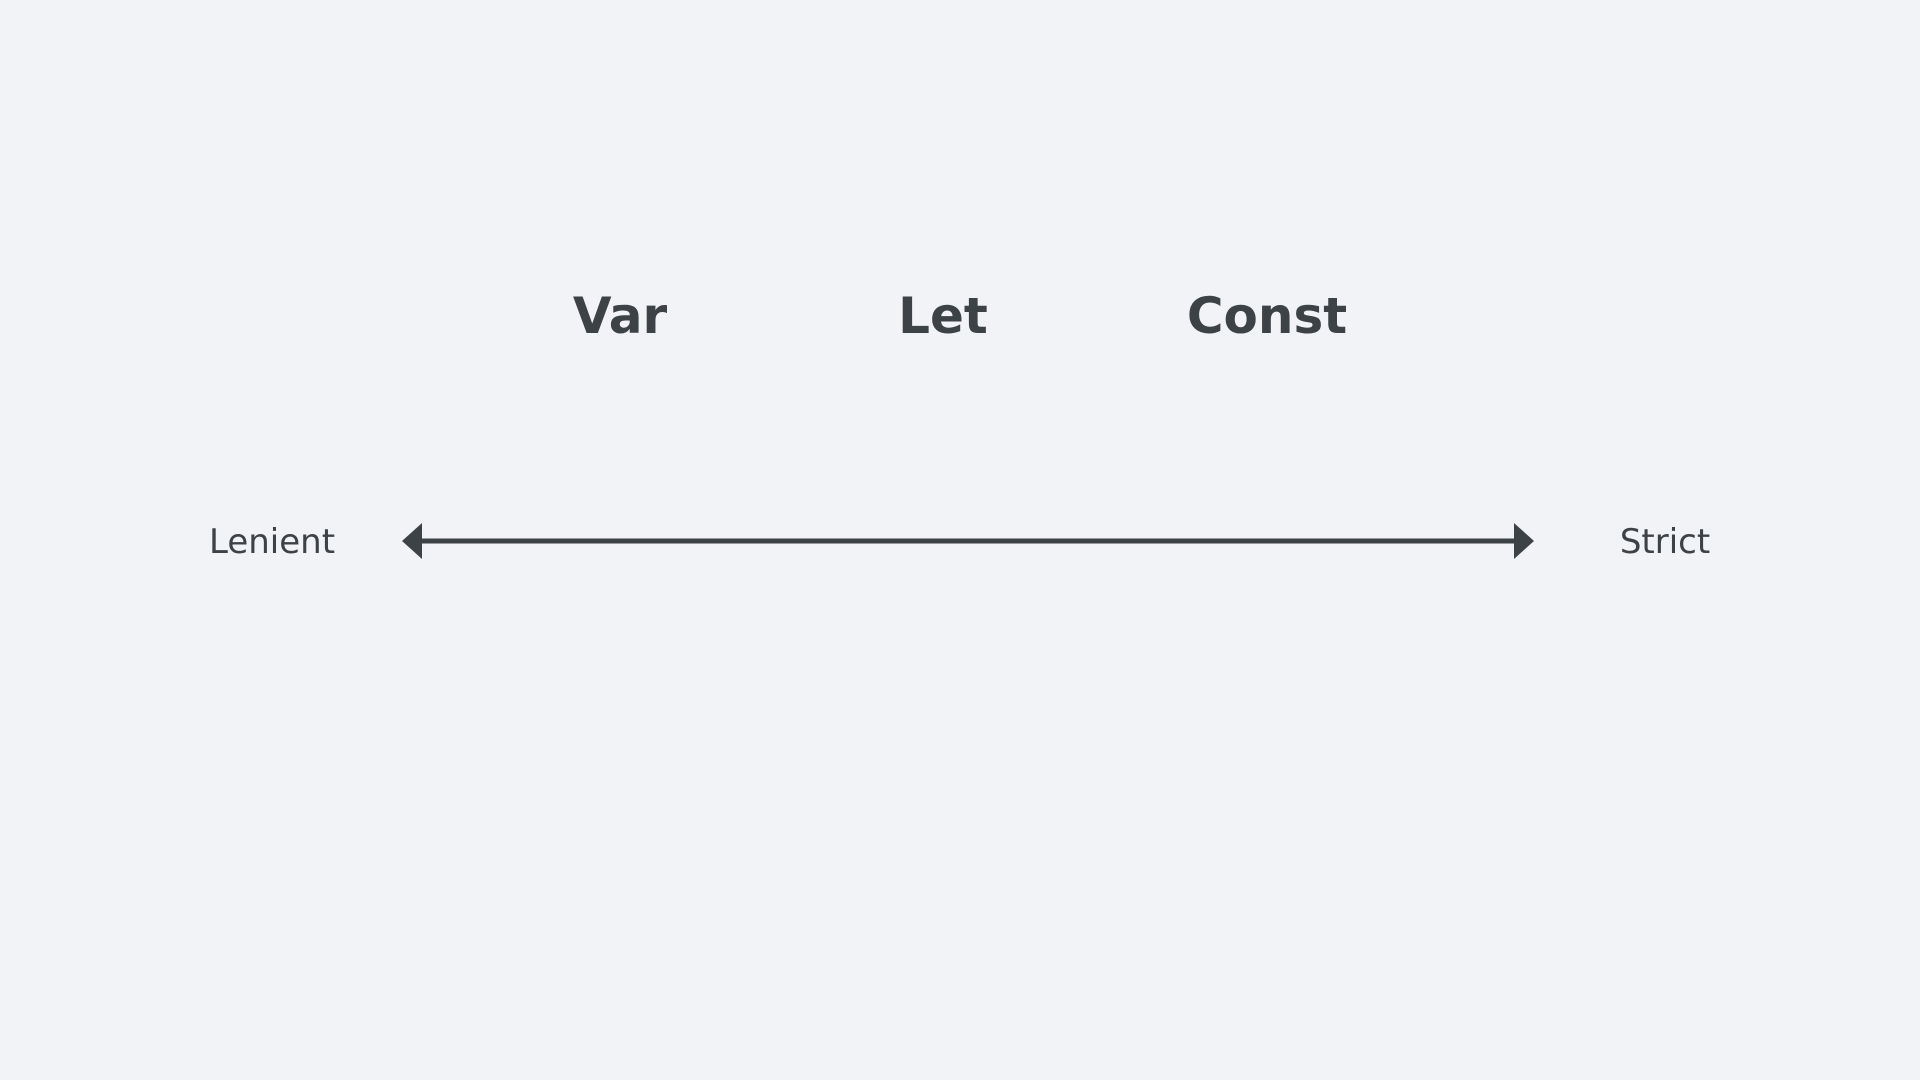 Image resolution: width=1920 pixels, height=1080 pixels. What do you see at coordinates (1665, 542) in the screenshot?
I see `label-strict: Strict` at bounding box center [1665, 542].